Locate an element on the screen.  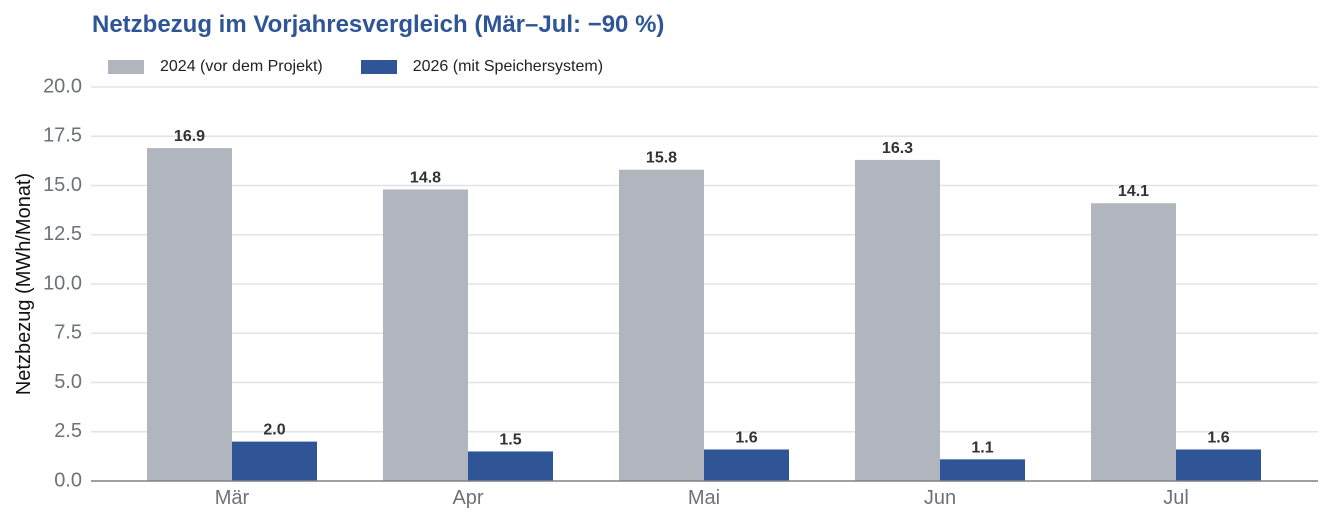
legend-label-2024: 2024 (vor dem Projekt) is located at coordinates (241, 66).